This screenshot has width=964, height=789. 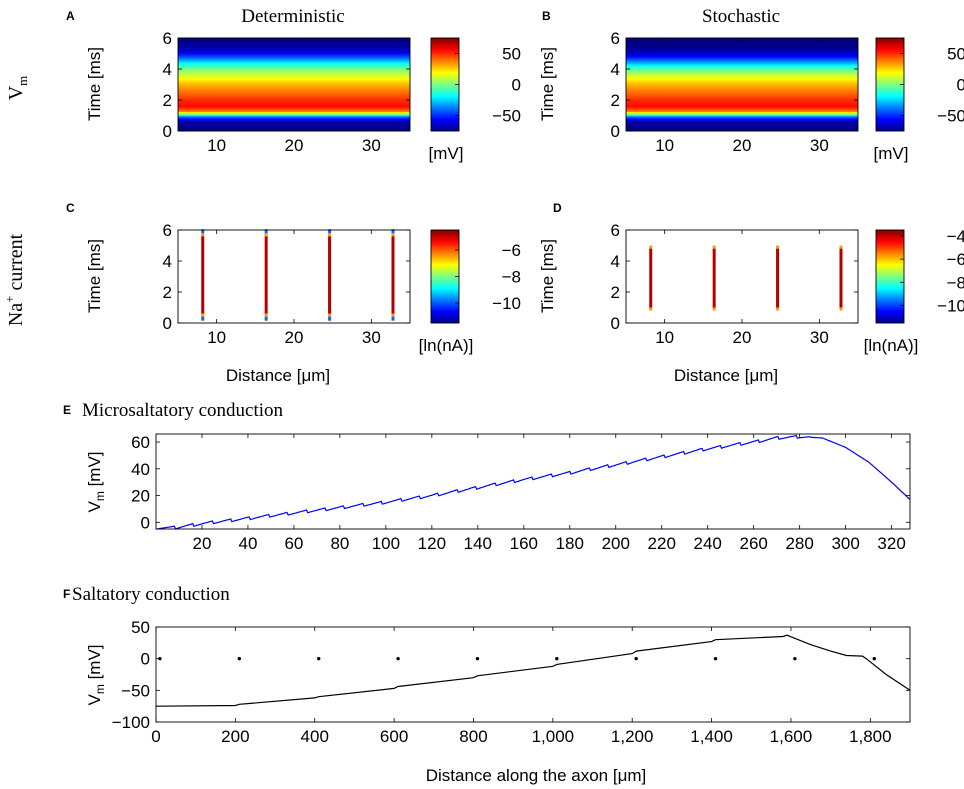 What do you see at coordinates (506, 116) in the screenshot?
I see `colorbar-tick-label: −50` at bounding box center [506, 116].